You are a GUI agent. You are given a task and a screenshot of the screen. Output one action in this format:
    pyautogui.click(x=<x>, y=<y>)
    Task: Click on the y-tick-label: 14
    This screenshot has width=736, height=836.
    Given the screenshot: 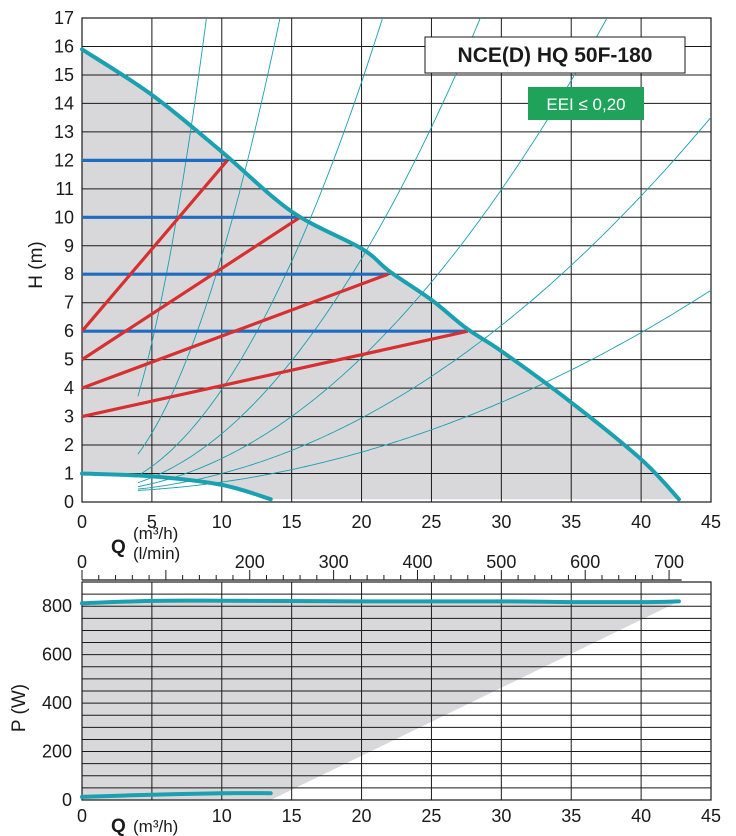 What is the action you would take?
    pyautogui.click(x=64, y=103)
    